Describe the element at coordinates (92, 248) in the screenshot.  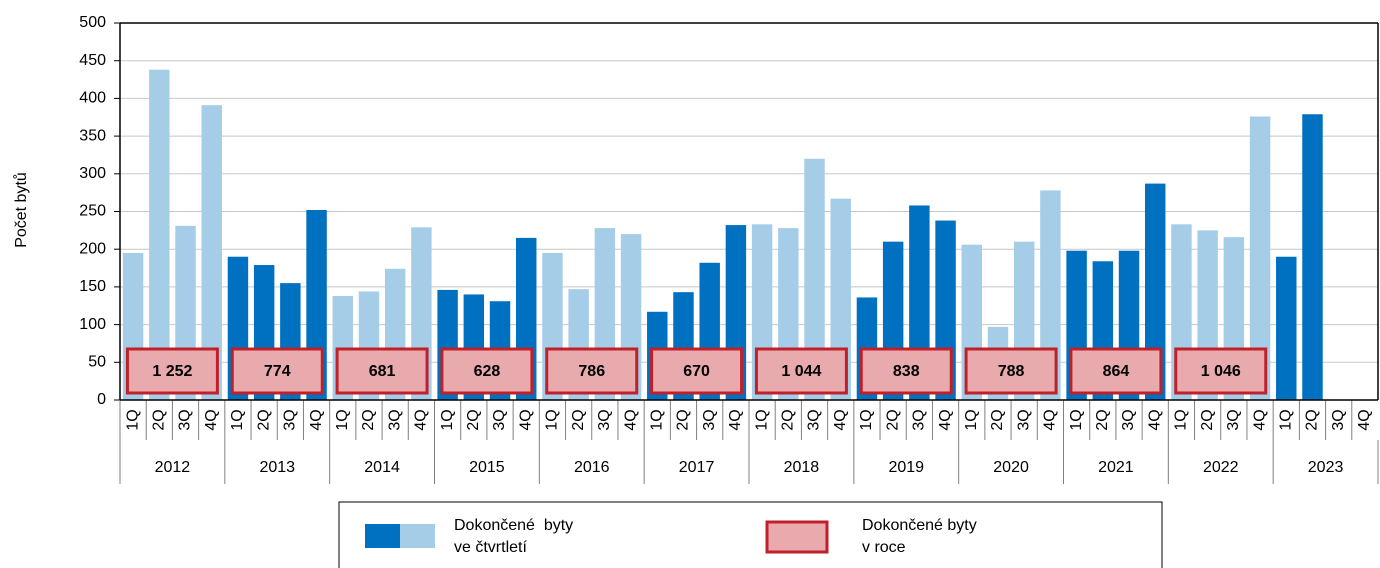
I see `y-tick-label: 200` at that location.